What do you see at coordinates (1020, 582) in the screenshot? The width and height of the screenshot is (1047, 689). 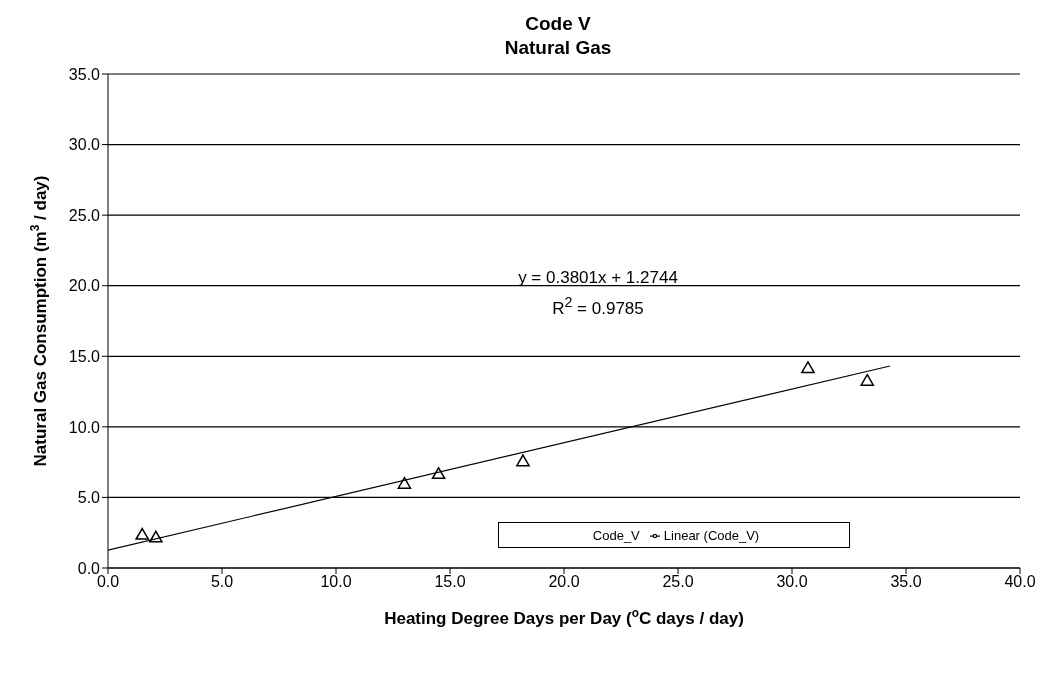 I see `x-tick-label: 40.0` at bounding box center [1020, 582].